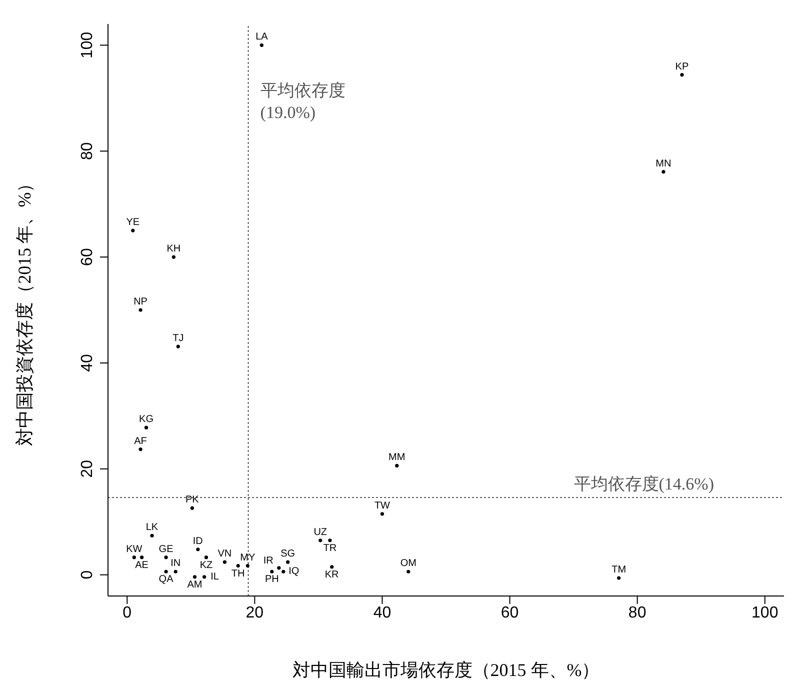  I want to click on series-label: IQ, so click(294, 572).